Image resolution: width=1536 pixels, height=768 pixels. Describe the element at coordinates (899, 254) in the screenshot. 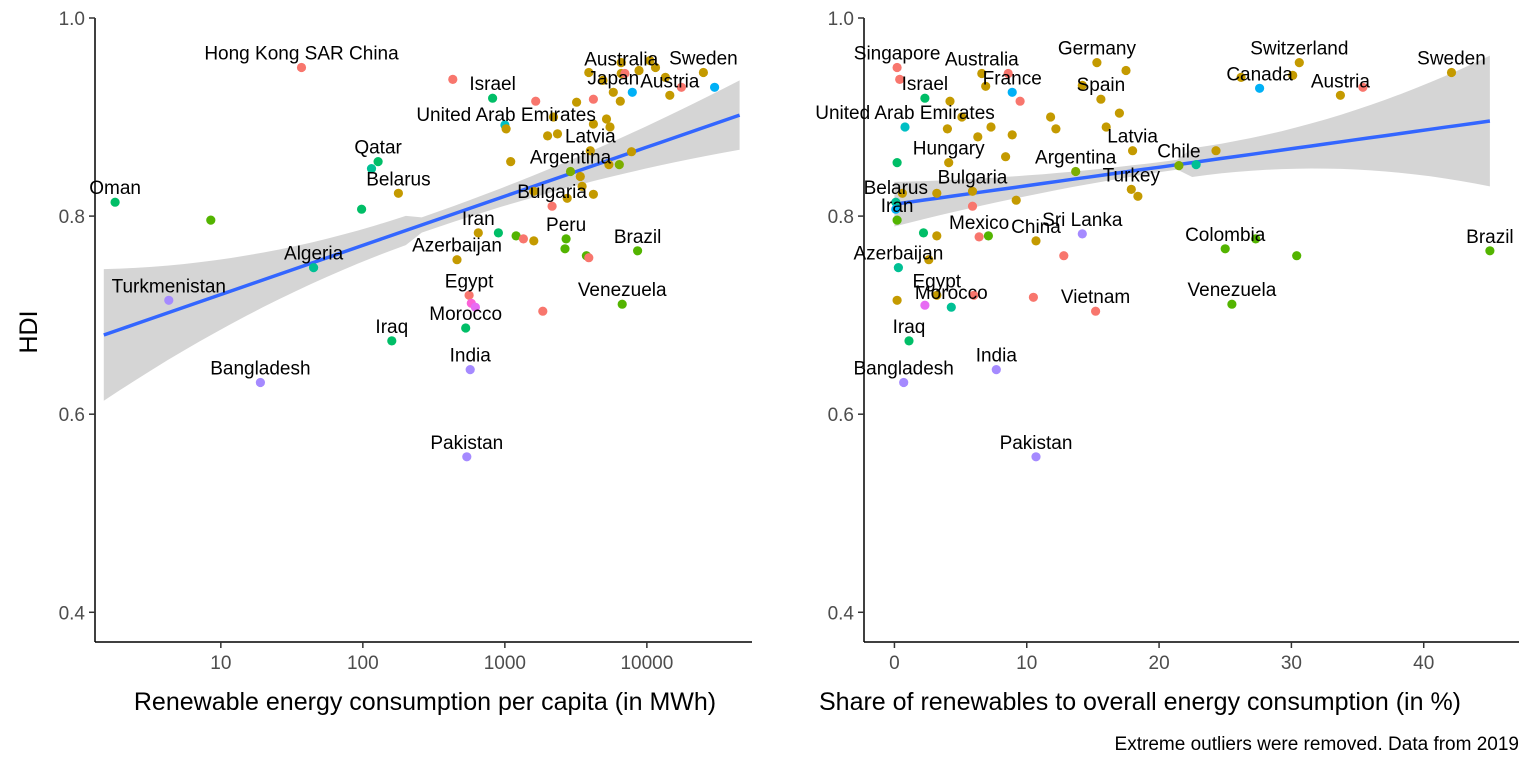

I see `right-point-label: Azerbaijan` at that location.